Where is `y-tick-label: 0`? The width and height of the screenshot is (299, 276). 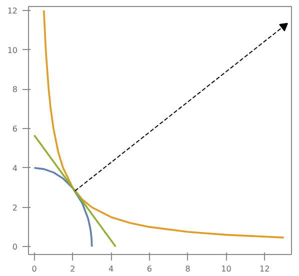 y-tick-label: 0 is located at coordinates (15, 247).